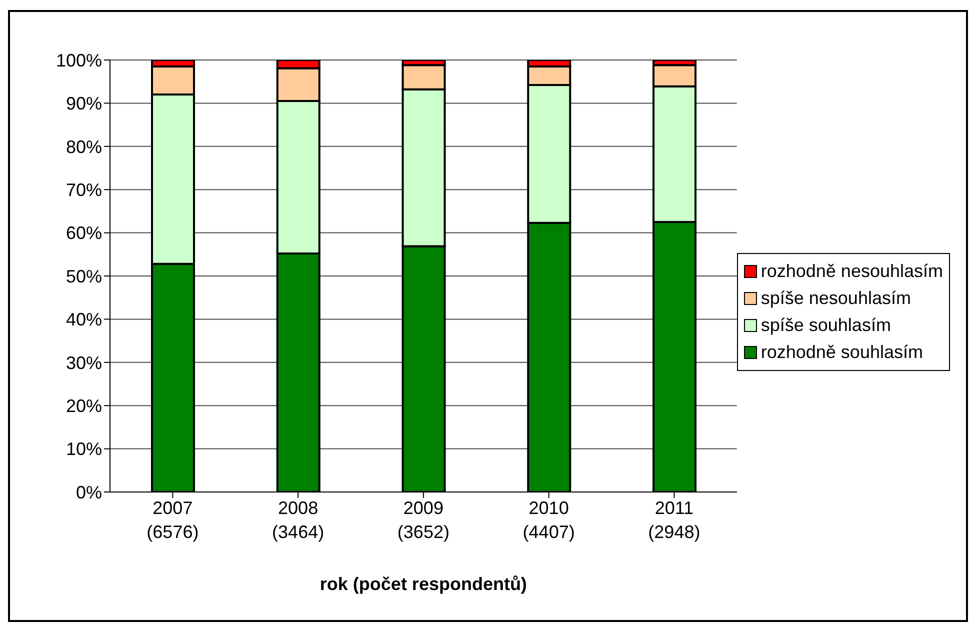 This screenshot has height=628, width=978. I want to click on x-tick-label: 2009 (3652), so click(423, 520).